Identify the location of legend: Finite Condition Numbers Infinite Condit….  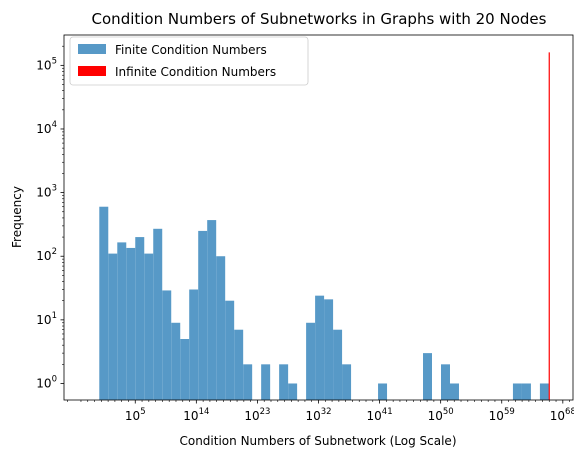
(189, 61).